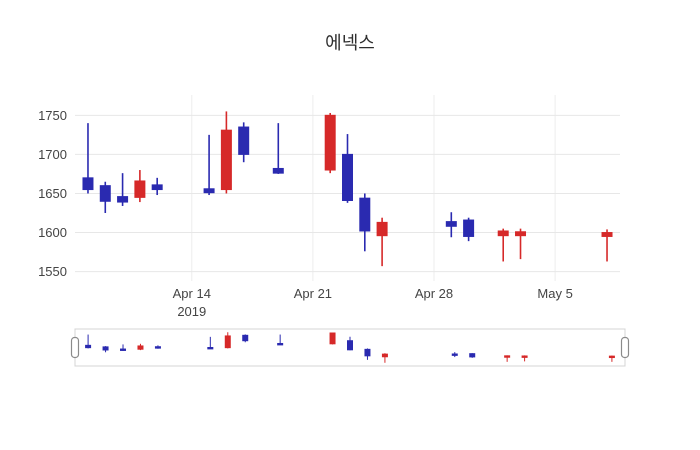  I want to click on y-tick-label: 1550, so click(52, 271).